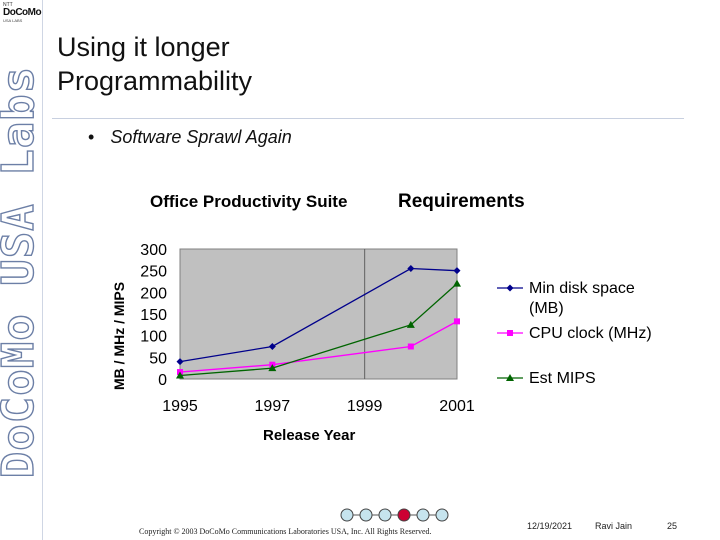  I want to click on sidebar: NTT DoCoMo USA LABS DoCoMo USA Labs, so click(22, 270).